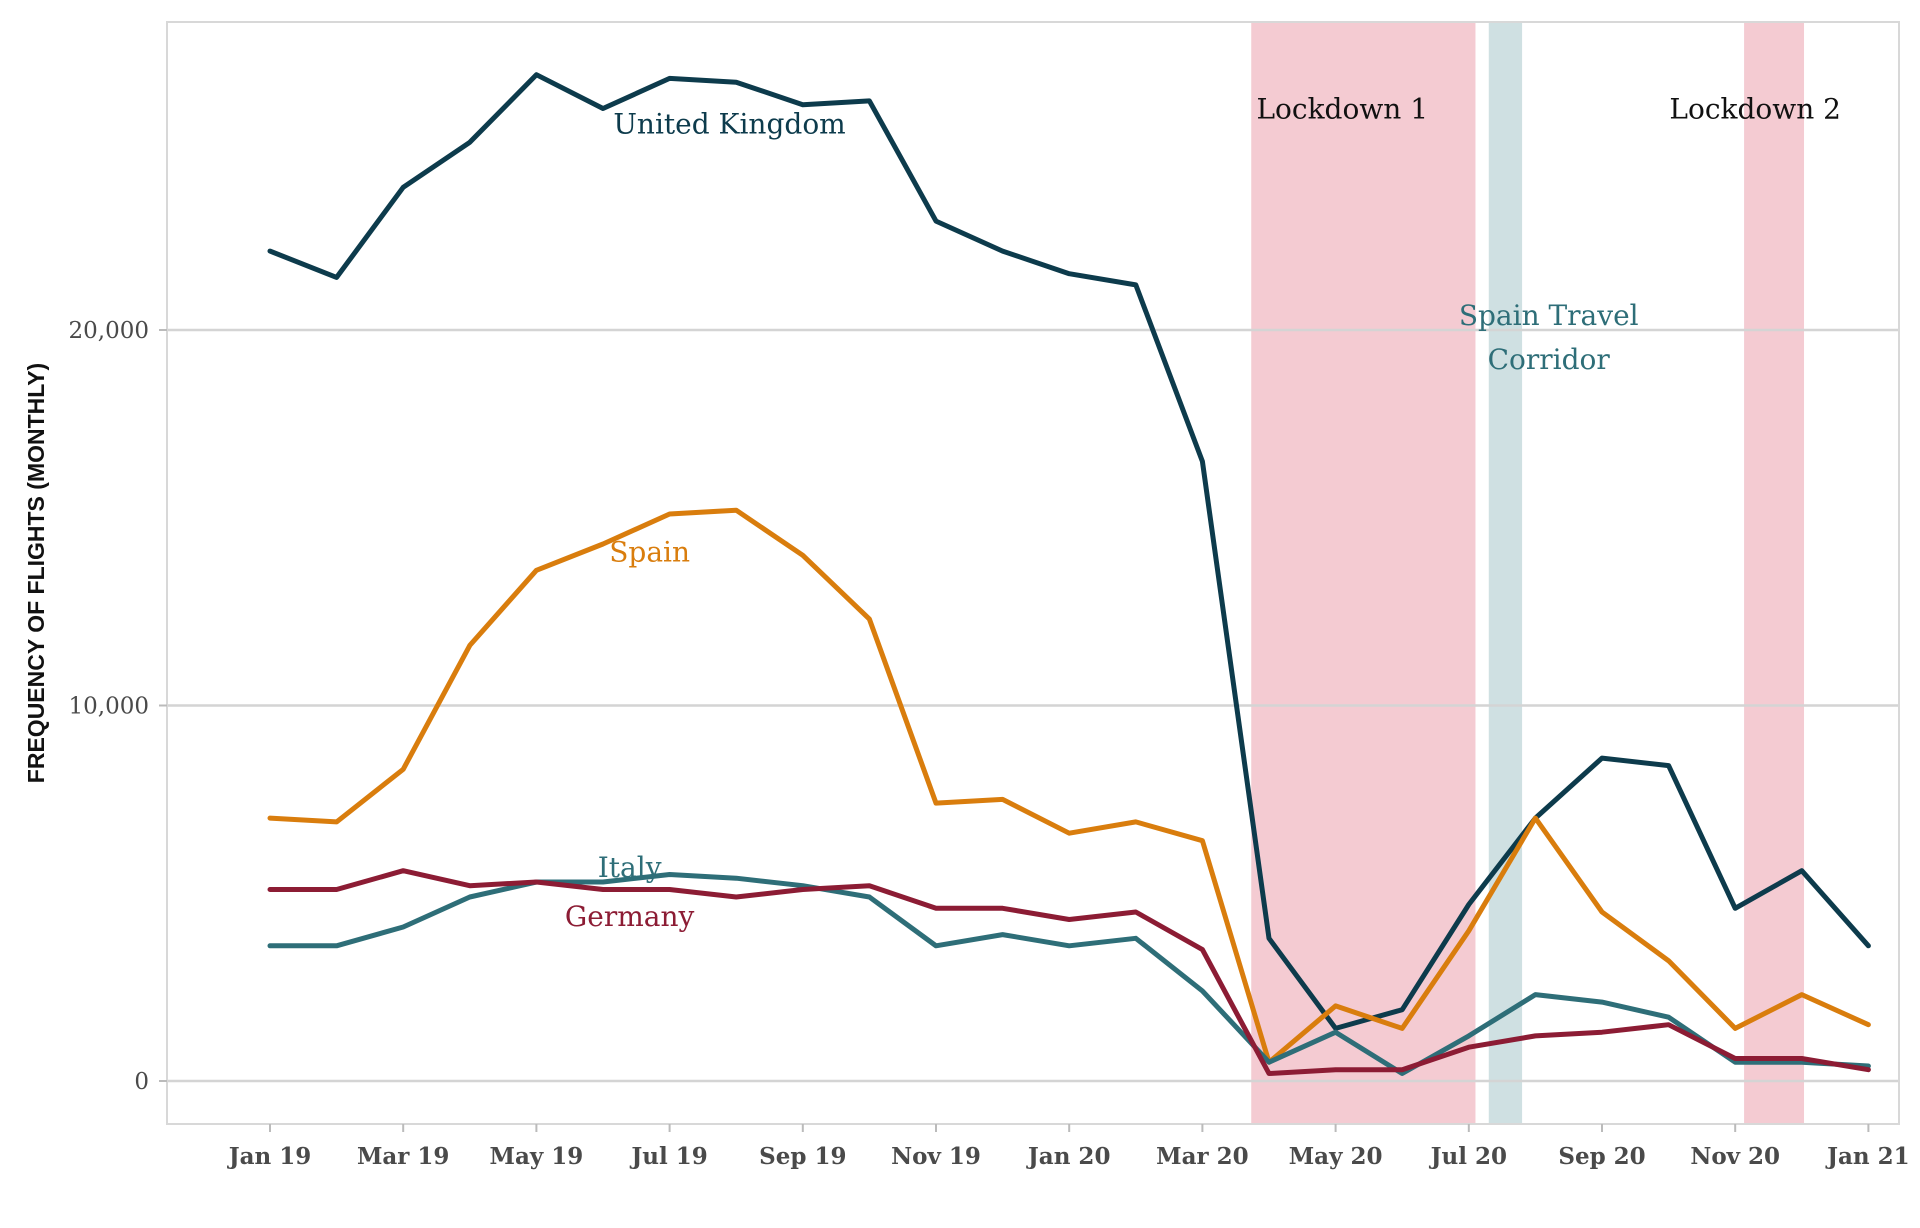 This screenshot has width=1920, height=1228. I want to click on x-tick-label: May 19, so click(537, 1156).